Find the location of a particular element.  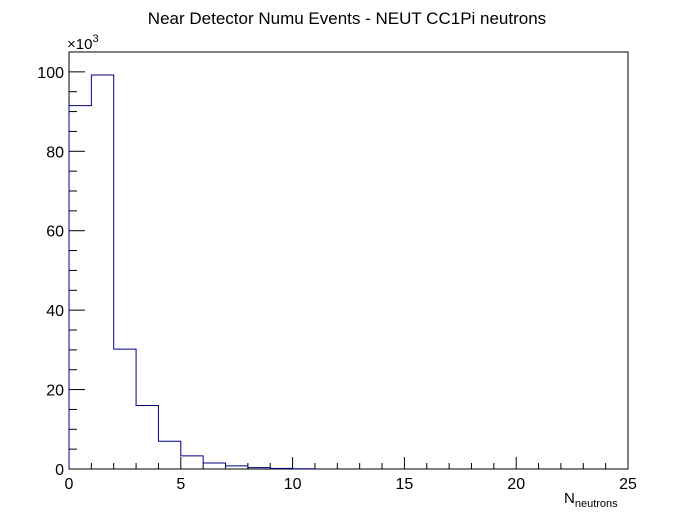

x-tick-label: 5 is located at coordinates (180, 484).